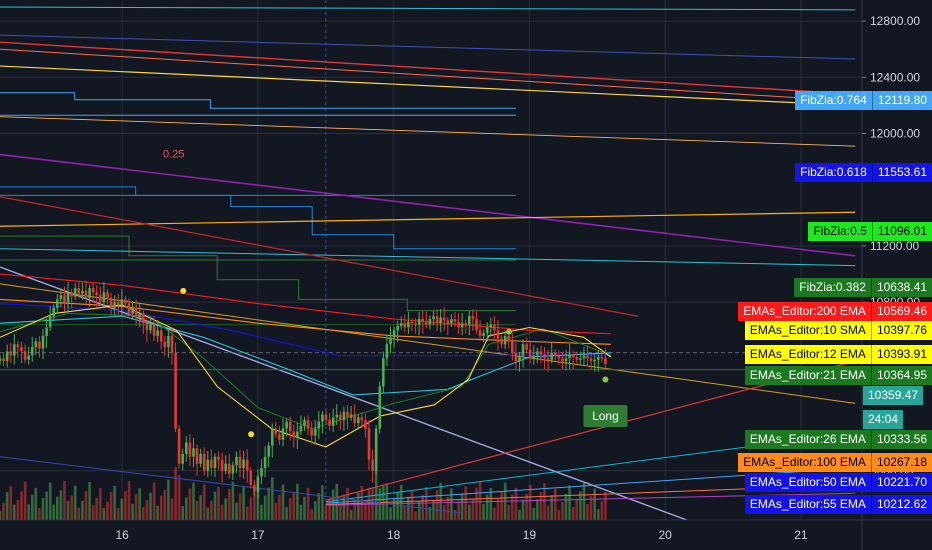 The image size is (932, 550). Describe the element at coordinates (394, 535) in the screenshot. I see `time-tick-label: 18` at that location.